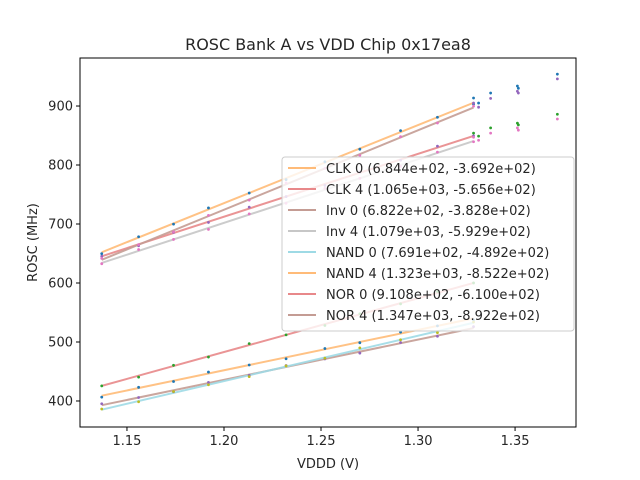  I want to click on chart-title: ROSC Bank A vs VDD Chip 0x17ea8, so click(328, 44).